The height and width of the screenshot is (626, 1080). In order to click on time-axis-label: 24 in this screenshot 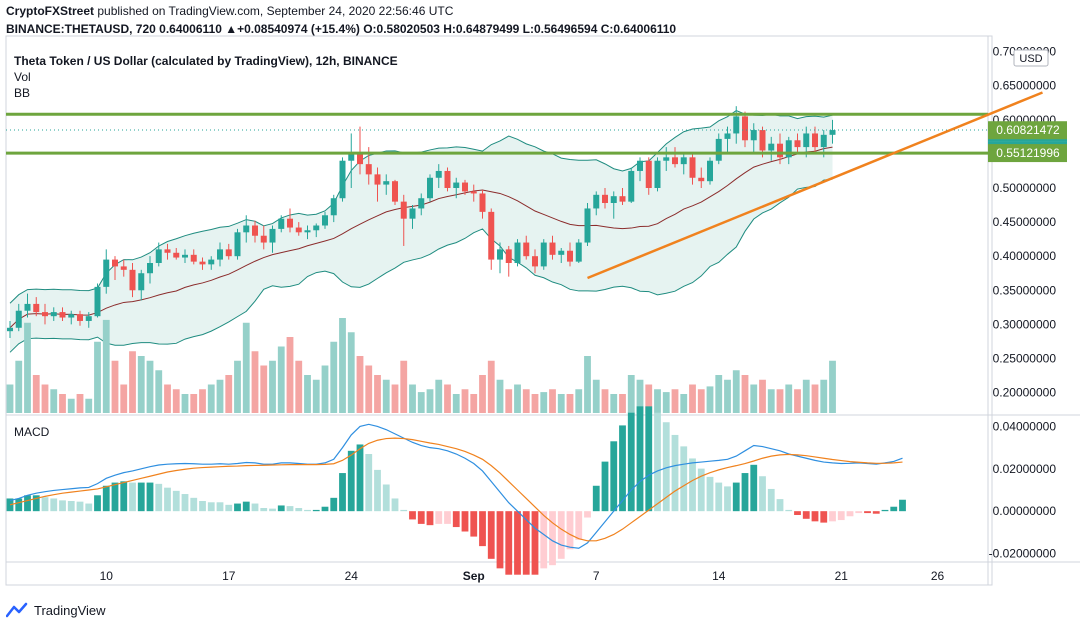, I will do `click(352, 576)`.